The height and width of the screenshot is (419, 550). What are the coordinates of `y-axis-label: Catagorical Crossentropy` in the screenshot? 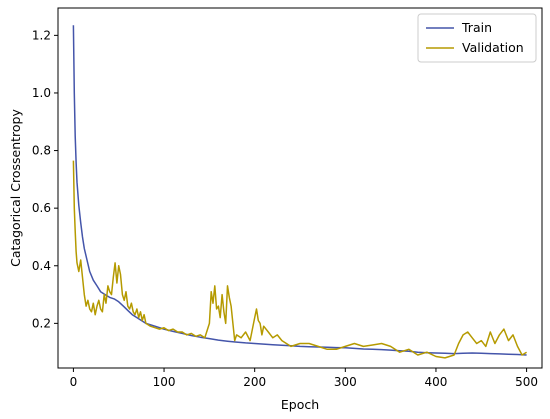 It's located at (15, 188).